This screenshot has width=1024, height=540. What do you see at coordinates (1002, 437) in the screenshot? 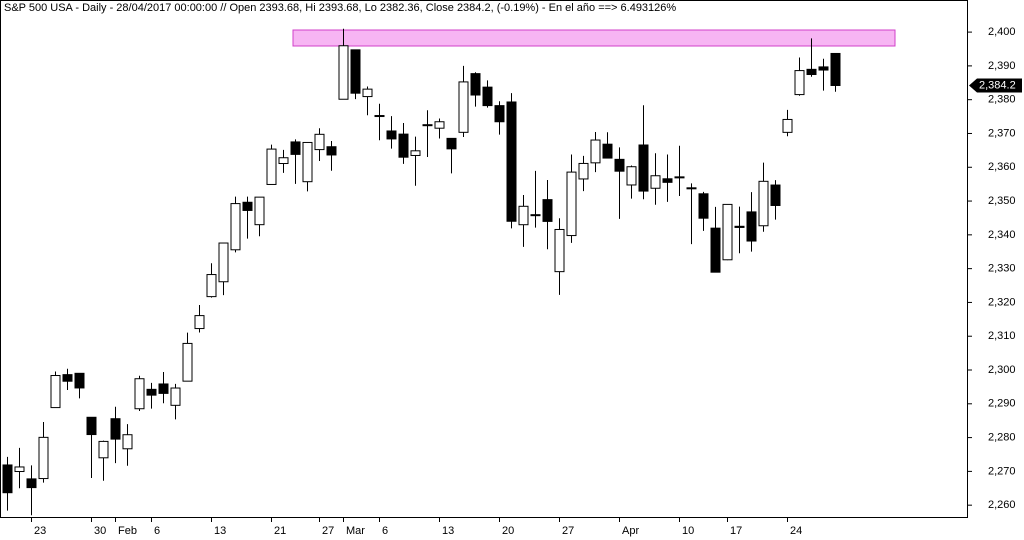
I see `y-tick-label: 2,280` at bounding box center [1002, 437].